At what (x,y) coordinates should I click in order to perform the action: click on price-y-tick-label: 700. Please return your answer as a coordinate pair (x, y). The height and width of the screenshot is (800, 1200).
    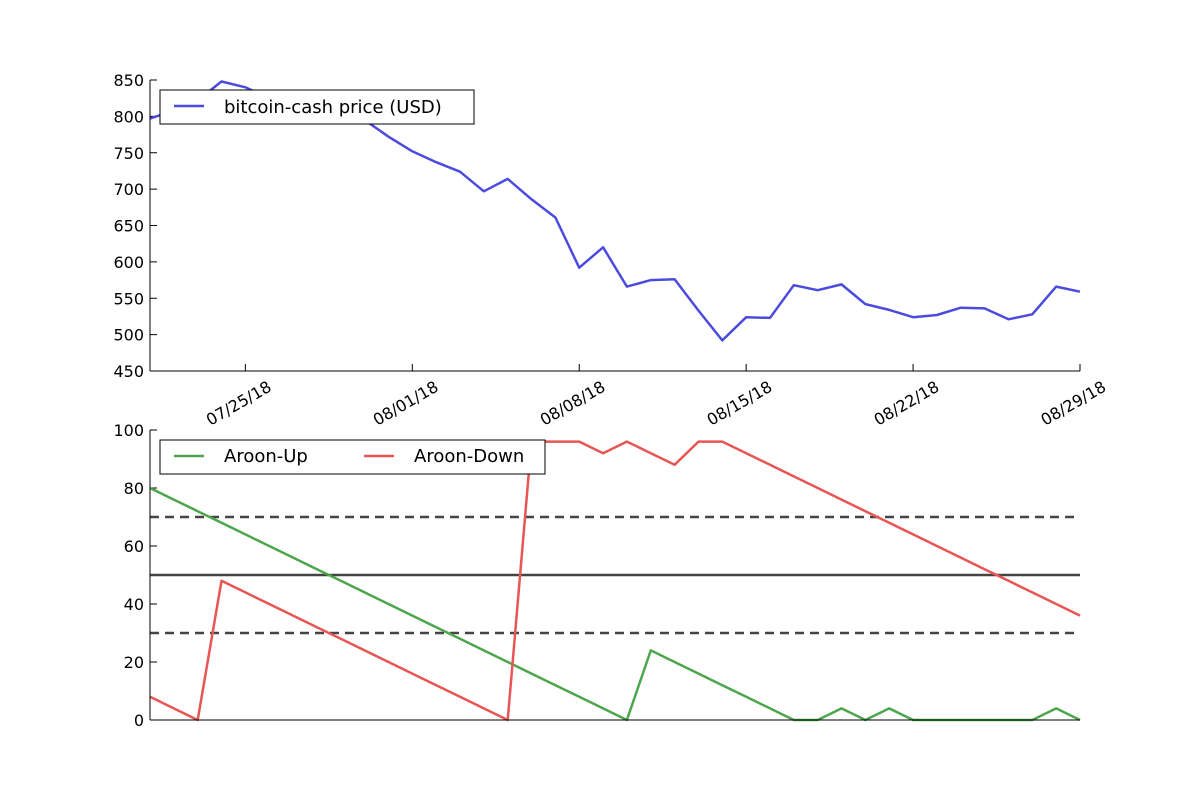
    Looking at the image, I should click on (128, 189).